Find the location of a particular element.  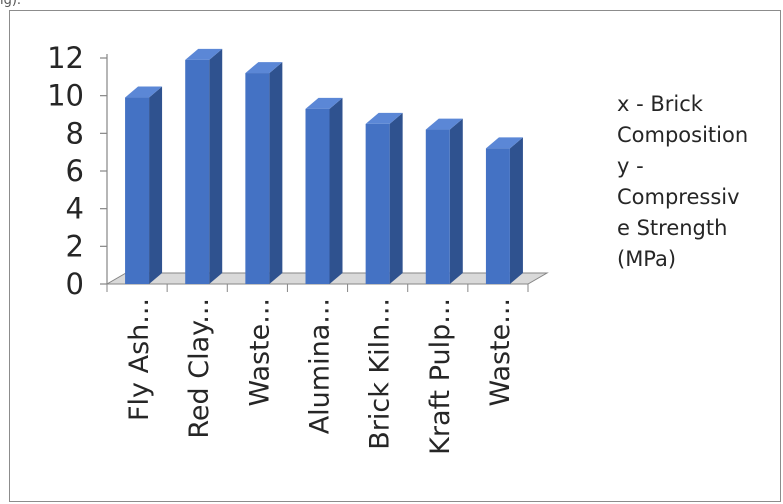

clipped-caption-fragment: ig). is located at coordinates (11, 4).